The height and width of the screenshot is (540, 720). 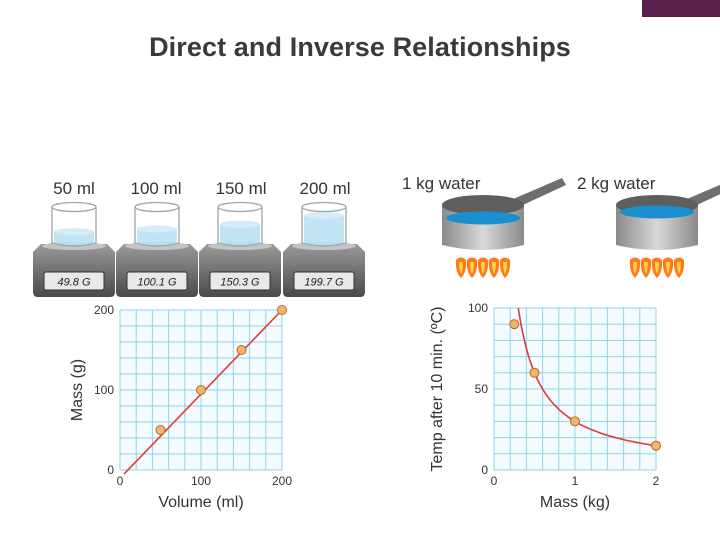 What do you see at coordinates (360, 47) in the screenshot?
I see `slide-title: Direct and Inverse Relationships` at bounding box center [360, 47].